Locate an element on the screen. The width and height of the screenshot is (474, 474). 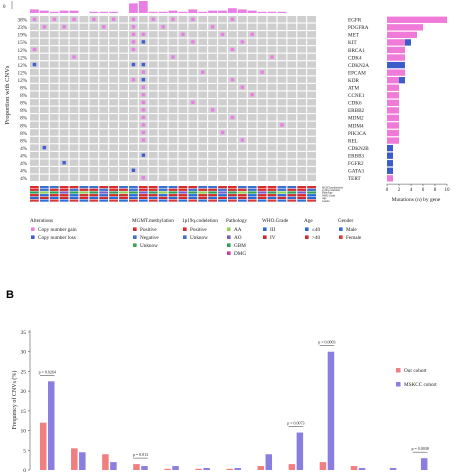
gene-name: ATM is located at coordinates (353, 89).